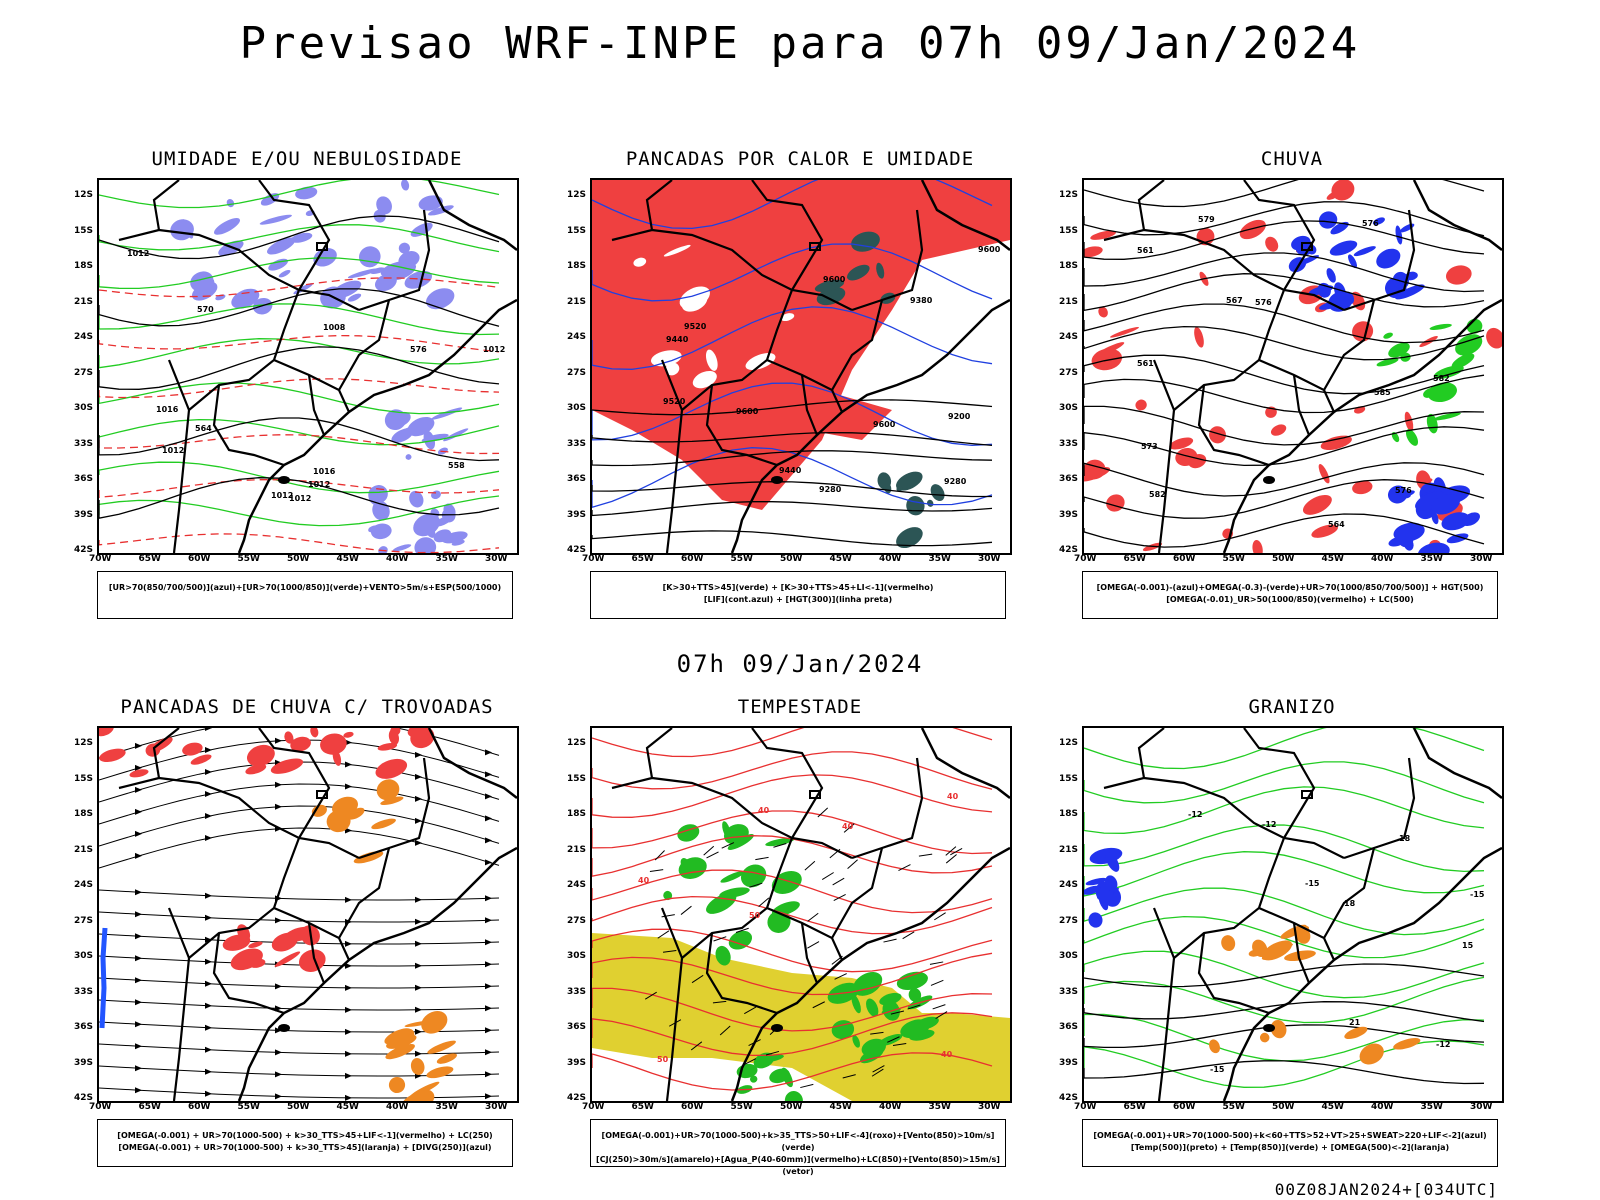 This screenshot has height=1200, width=1600. Describe the element at coordinates (1085, 1107) in the screenshot. I see `lon-tick-label: 70W` at that location.